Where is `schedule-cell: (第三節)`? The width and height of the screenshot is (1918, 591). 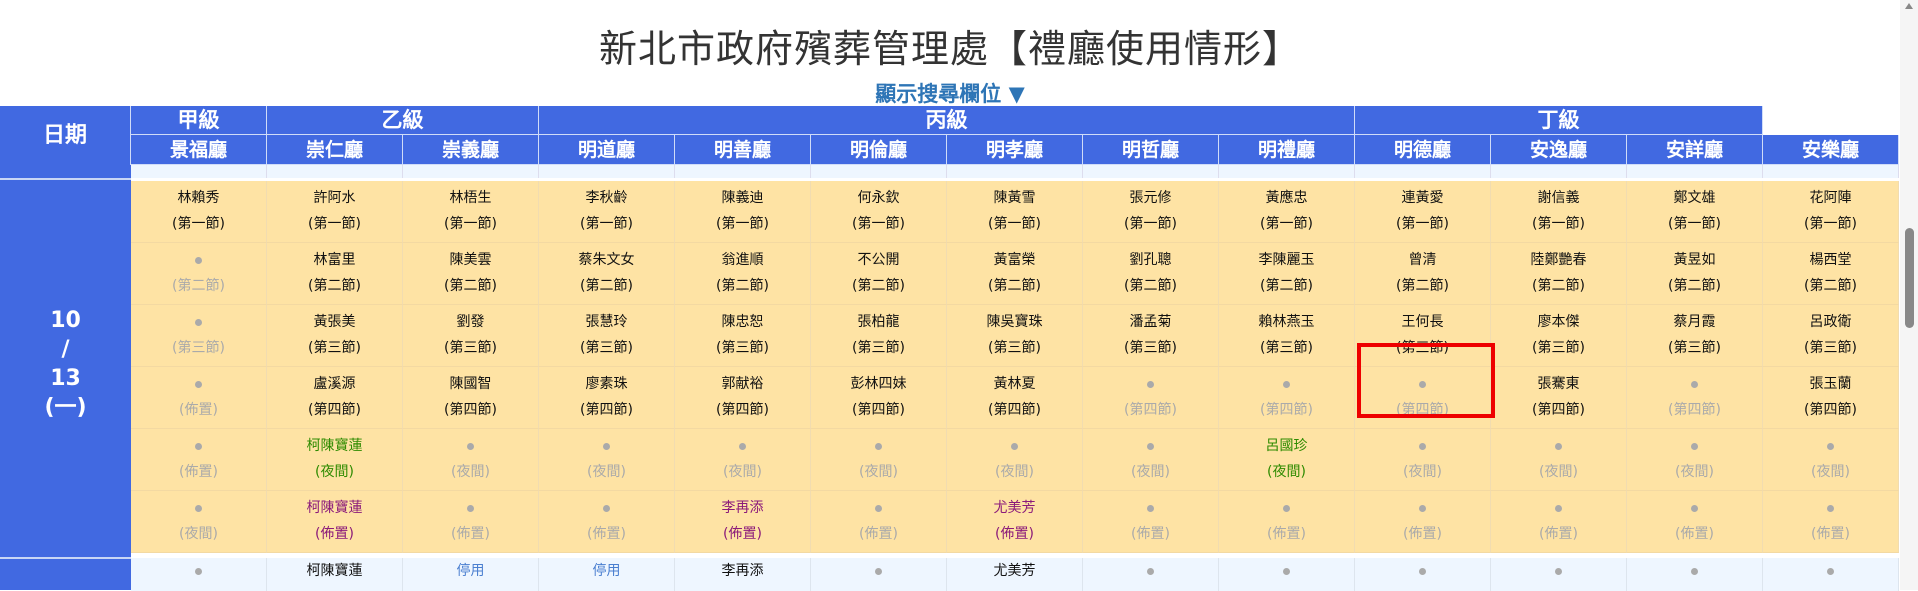 schedule-cell: (第三節) is located at coordinates (199, 336).